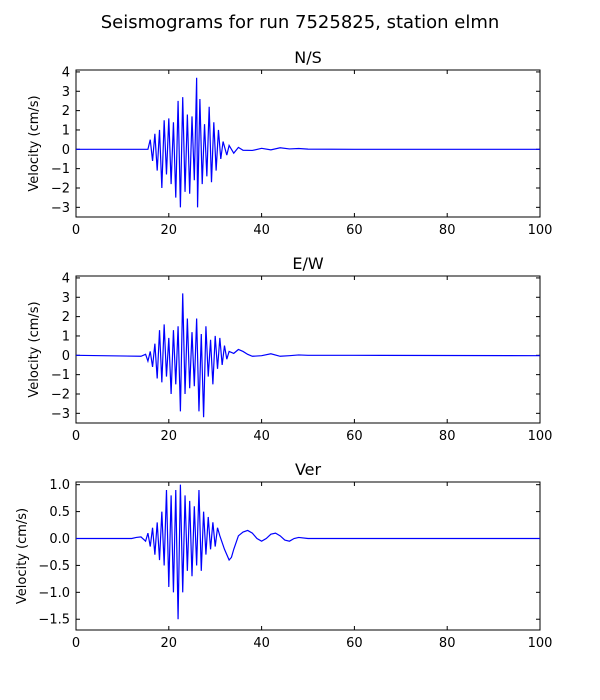 The height and width of the screenshot is (700, 600). What do you see at coordinates (308, 263) in the screenshot?
I see `panel-title: E/W` at bounding box center [308, 263].